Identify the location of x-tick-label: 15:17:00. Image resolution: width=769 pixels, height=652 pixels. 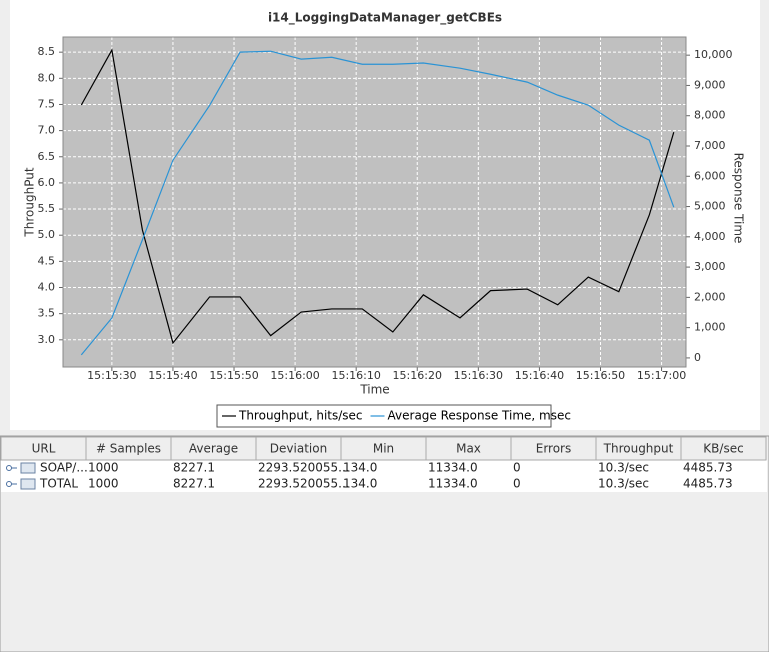
(661, 375).